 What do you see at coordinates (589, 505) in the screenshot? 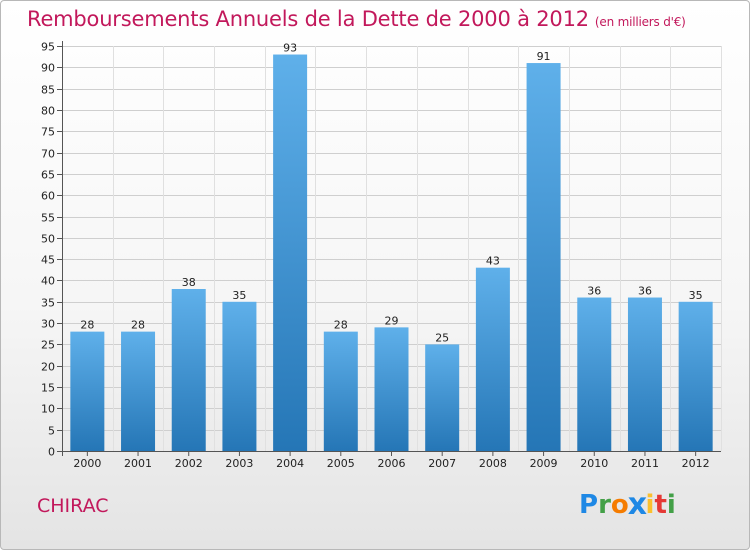
I see `logo-letter: P` at bounding box center [589, 505].